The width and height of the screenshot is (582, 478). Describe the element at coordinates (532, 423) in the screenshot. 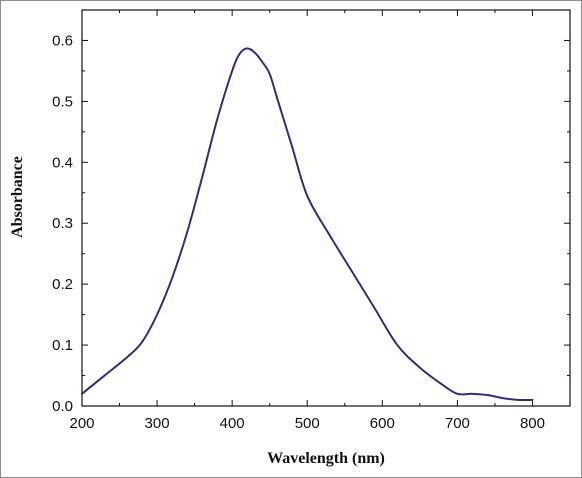

I see `x-tick-label: 800` at that location.